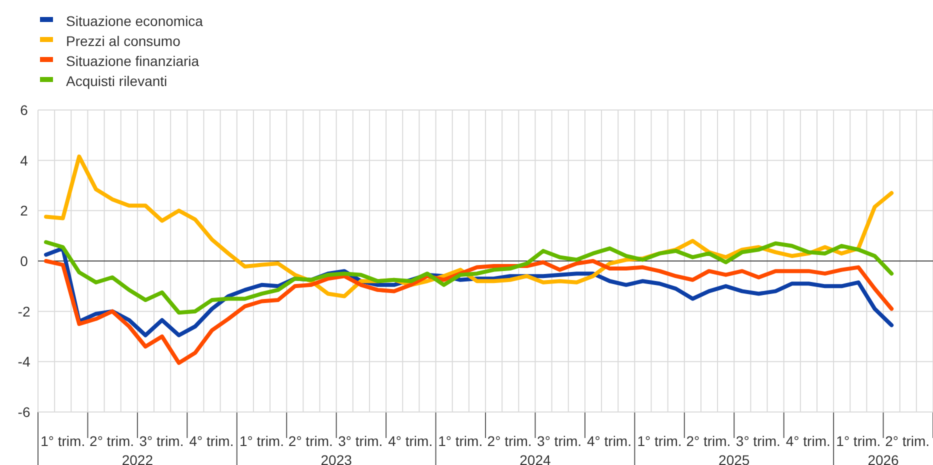 The image size is (933, 465). What do you see at coordinates (536, 458) in the screenshot?
I see `text: 2024` at bounding box center [536, 458].